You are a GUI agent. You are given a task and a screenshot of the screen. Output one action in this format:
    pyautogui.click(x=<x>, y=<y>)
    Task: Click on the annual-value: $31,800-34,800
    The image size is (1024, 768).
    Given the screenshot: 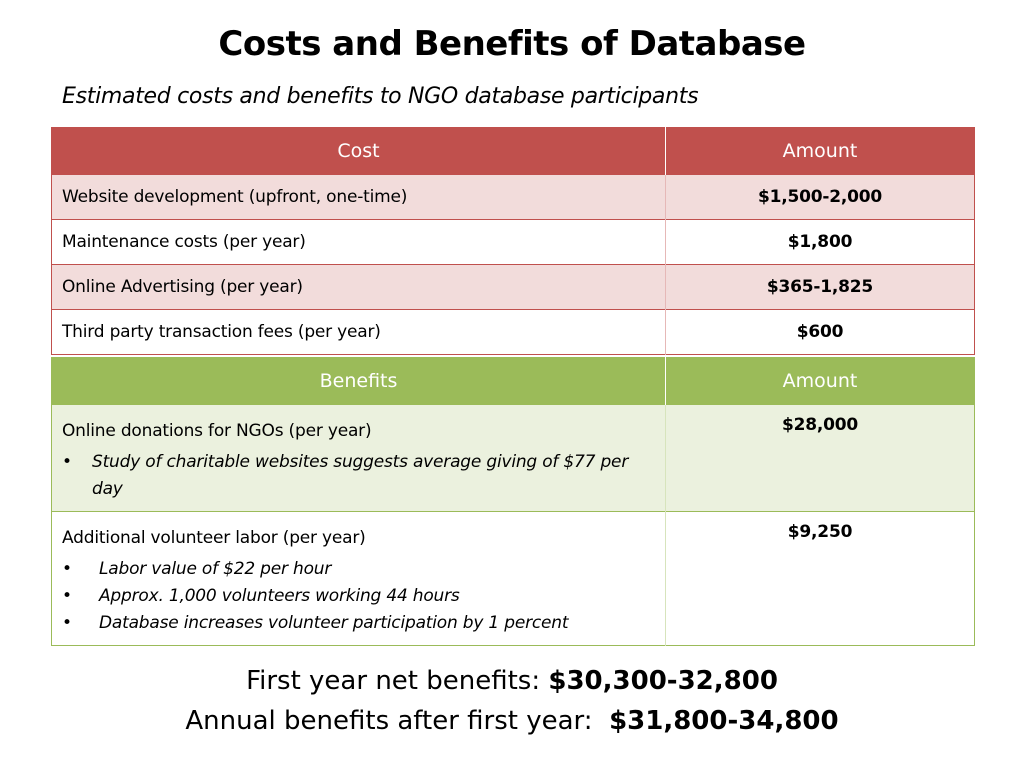 What is the action you would take?
    pyautogui.click(x=724, y=721)
    